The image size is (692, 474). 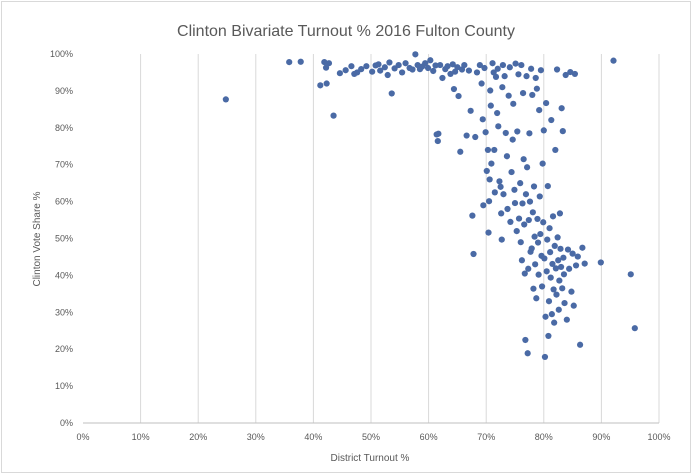 I want to click on y-tick-label: 40%, so click(x=64, y=275).